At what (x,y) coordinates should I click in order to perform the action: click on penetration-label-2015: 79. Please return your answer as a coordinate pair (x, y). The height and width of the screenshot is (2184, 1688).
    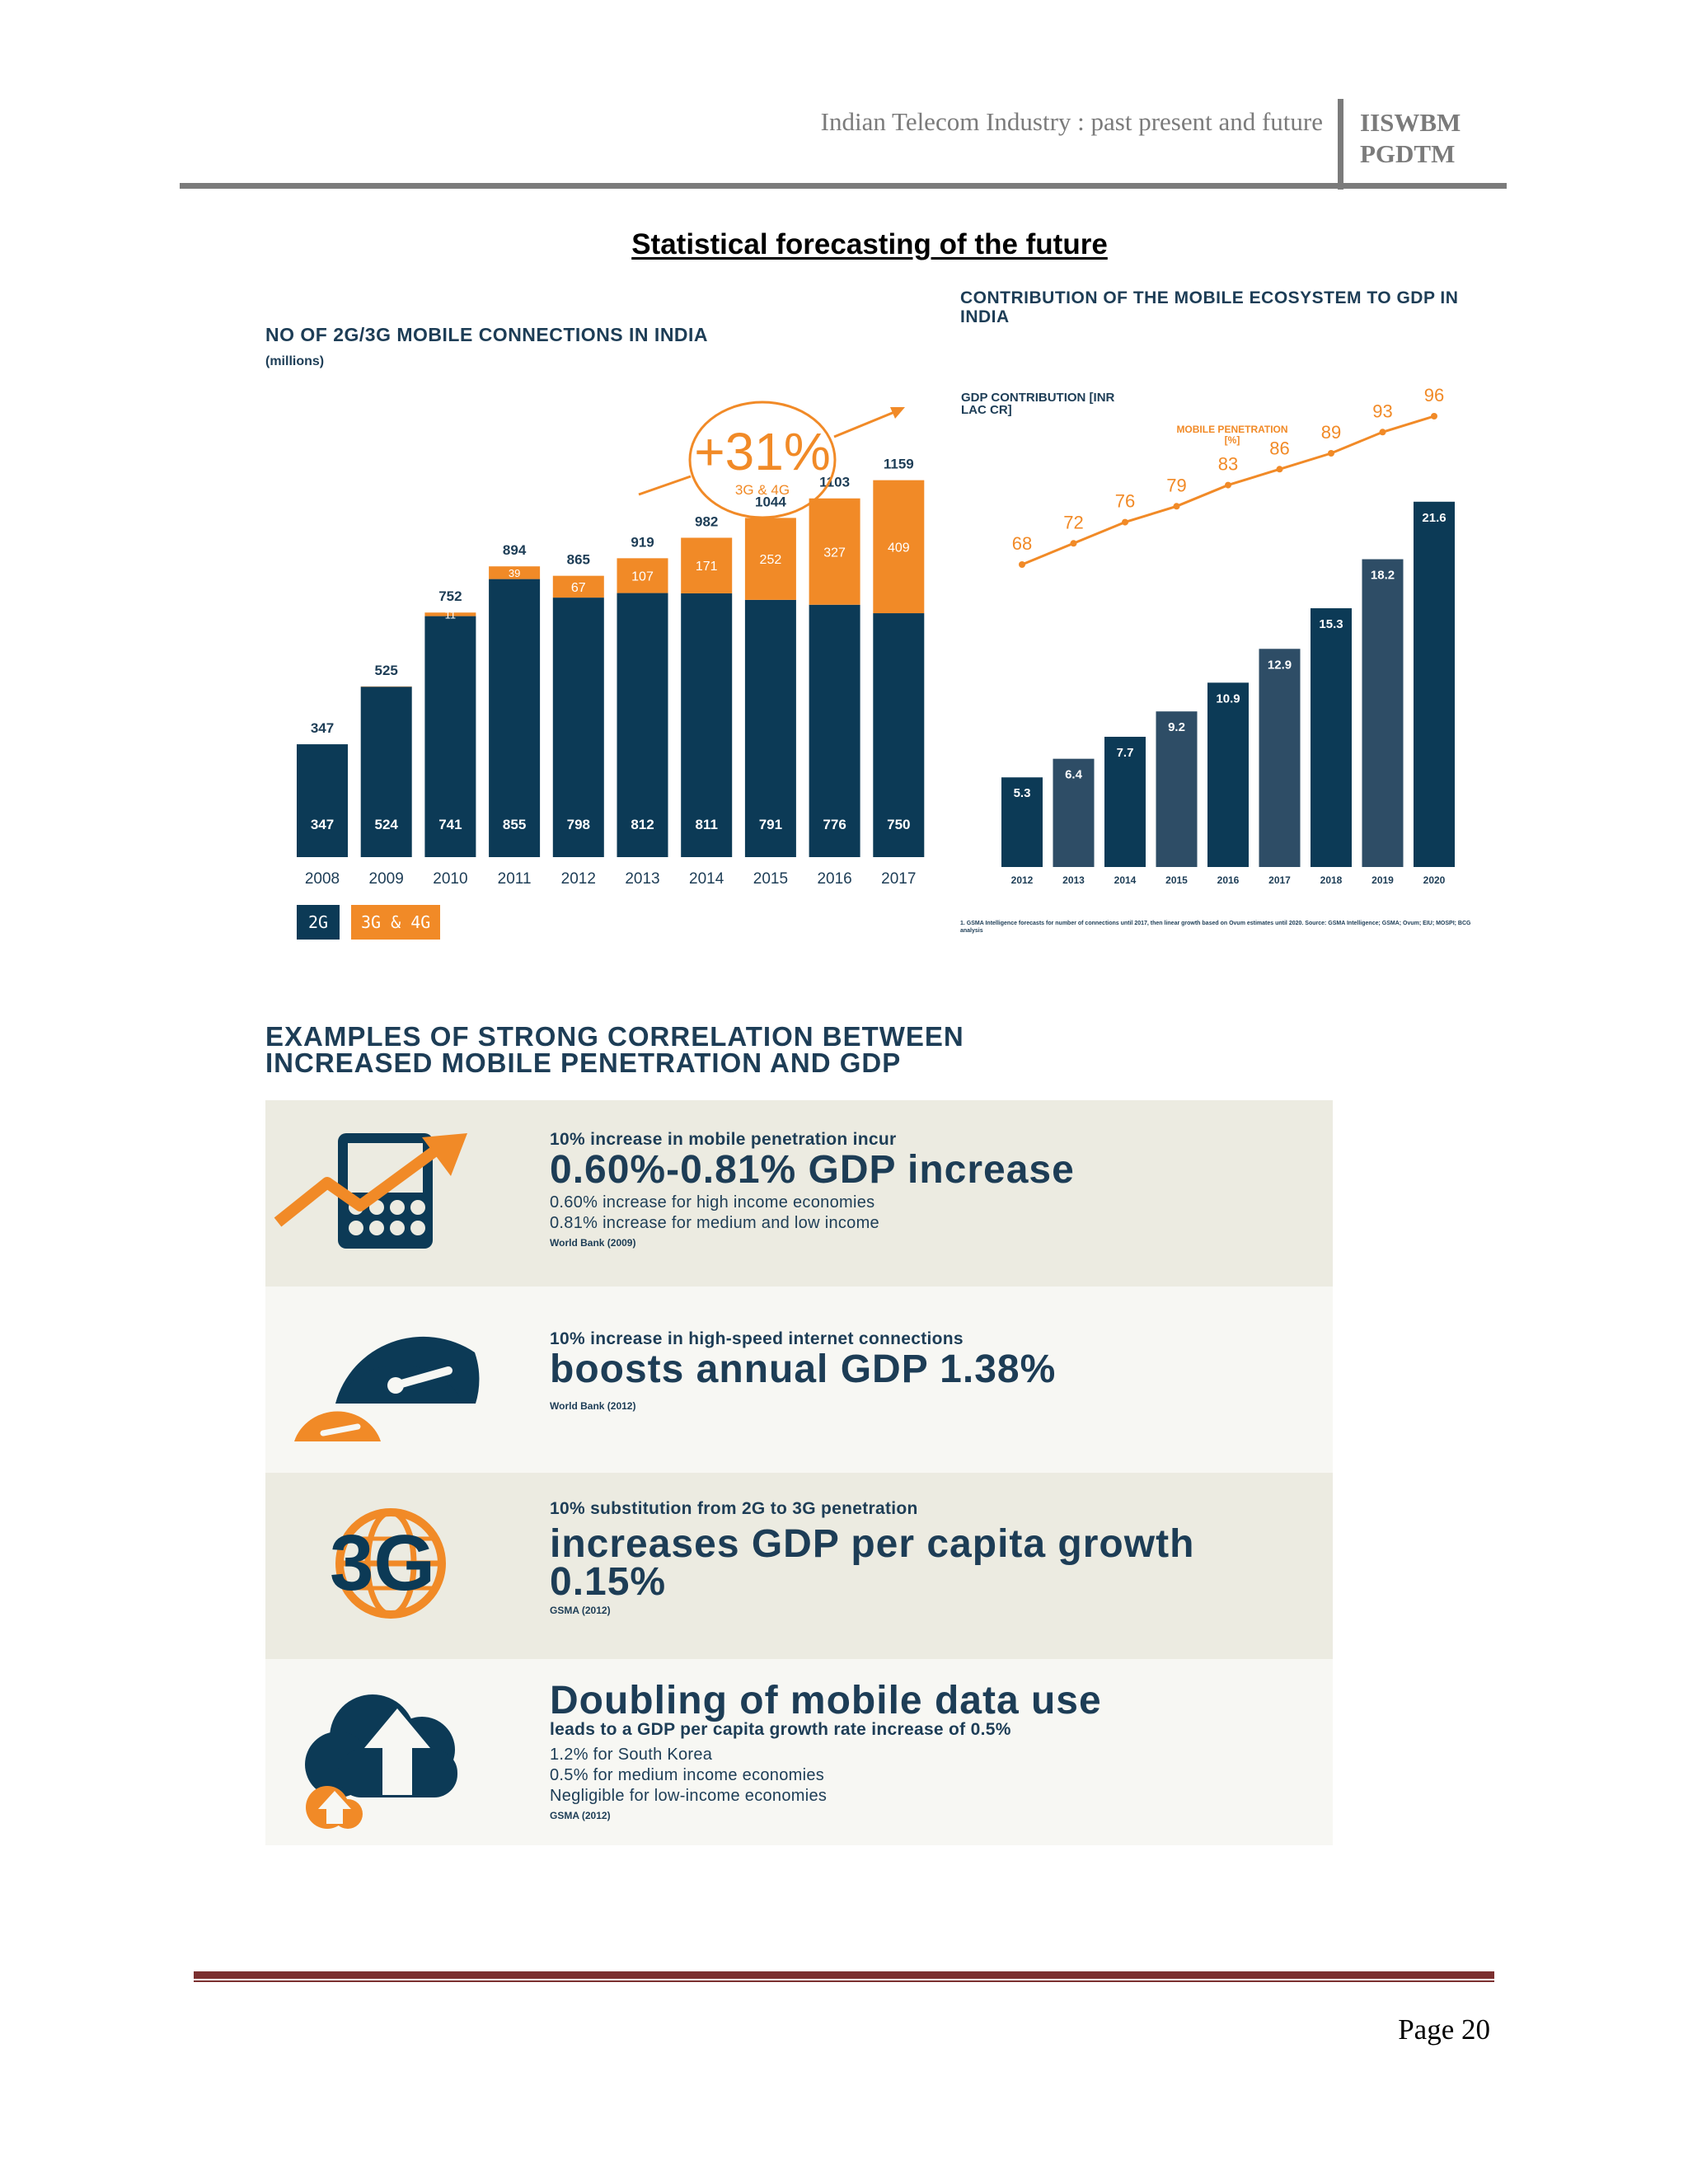
    Looking at the image, I should click on (1176, 485).